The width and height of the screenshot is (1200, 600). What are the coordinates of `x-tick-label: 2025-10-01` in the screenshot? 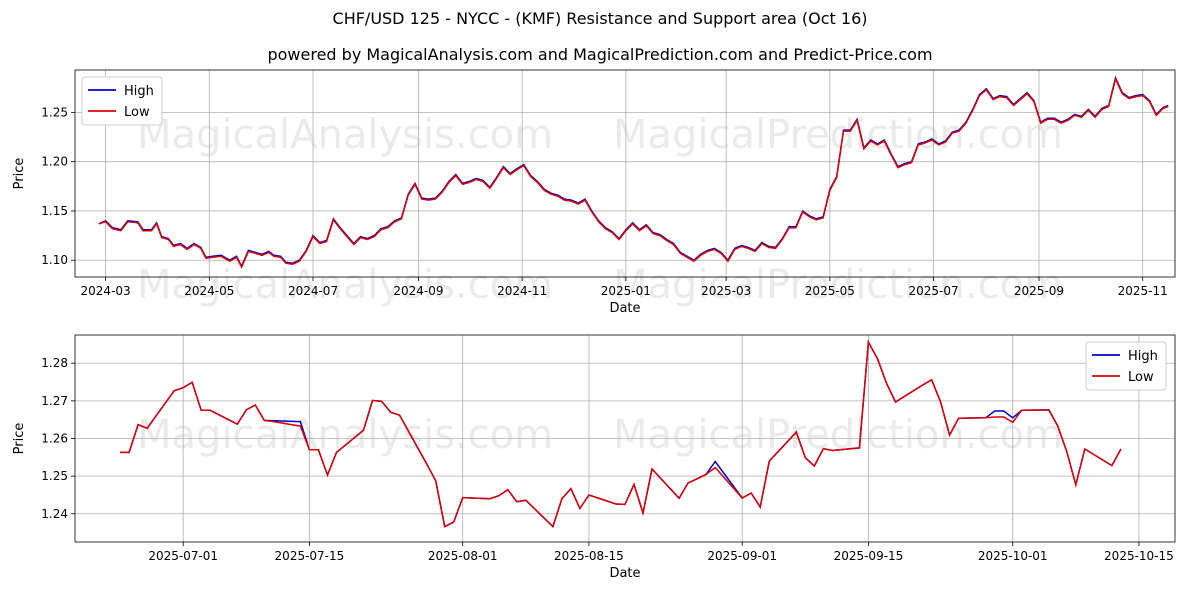 It's located at (1013, 556).